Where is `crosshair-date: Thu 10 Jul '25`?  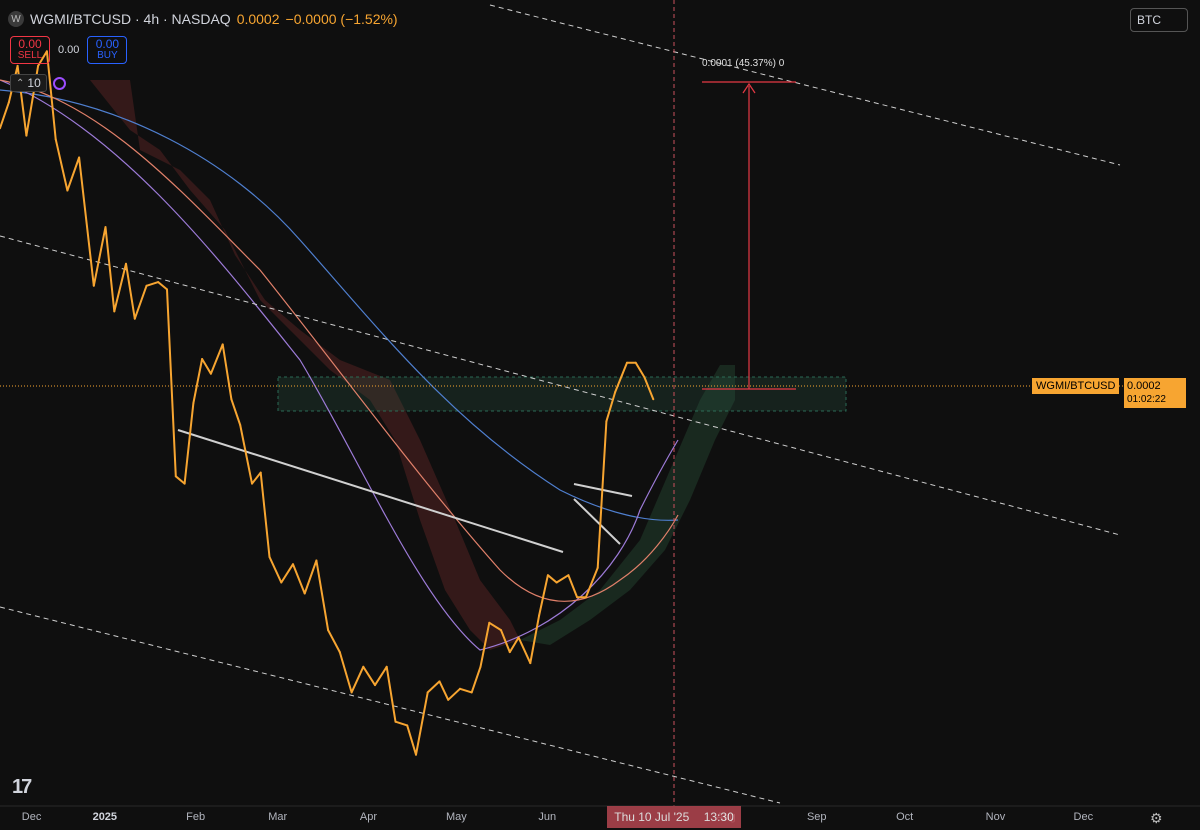
crosshair-date: Thu 10 Jul '25 is located at coordinates (652, 817).